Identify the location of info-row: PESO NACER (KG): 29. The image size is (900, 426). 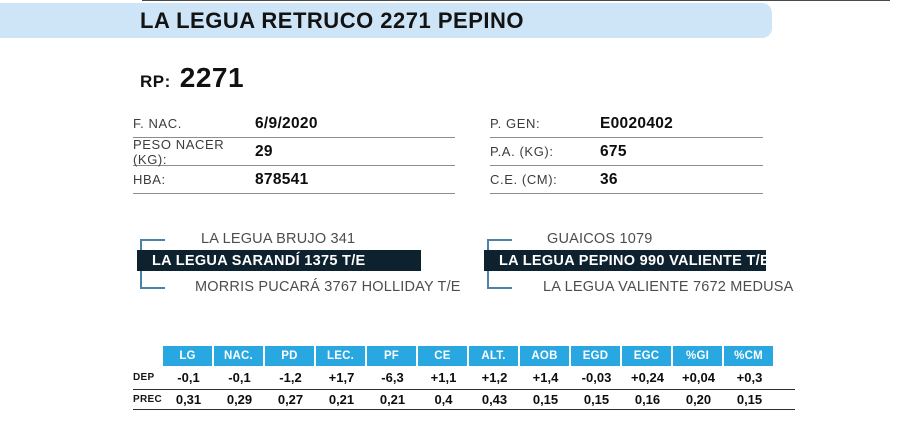
(294, 151).